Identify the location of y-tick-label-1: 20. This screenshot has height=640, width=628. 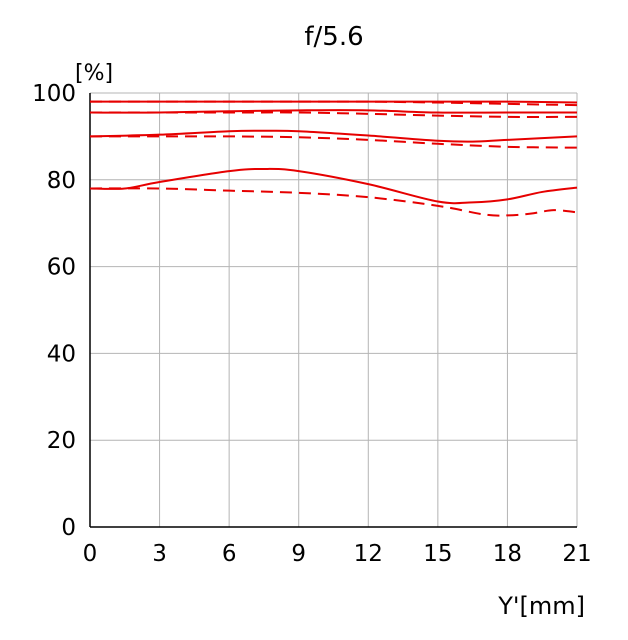
(61, 441).